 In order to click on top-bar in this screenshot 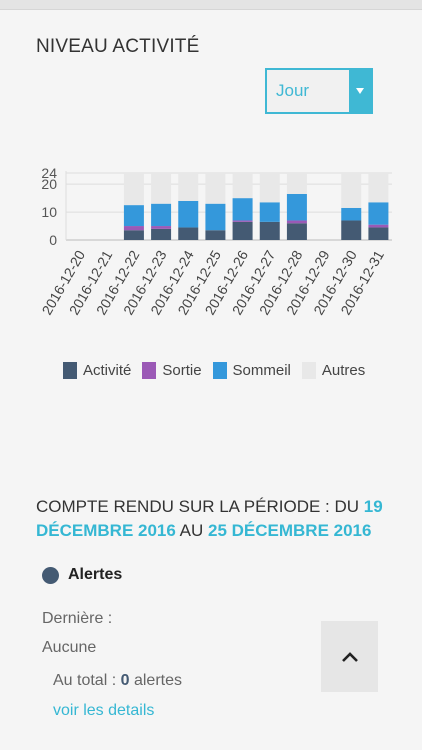, I will do `click(211, 5)`.